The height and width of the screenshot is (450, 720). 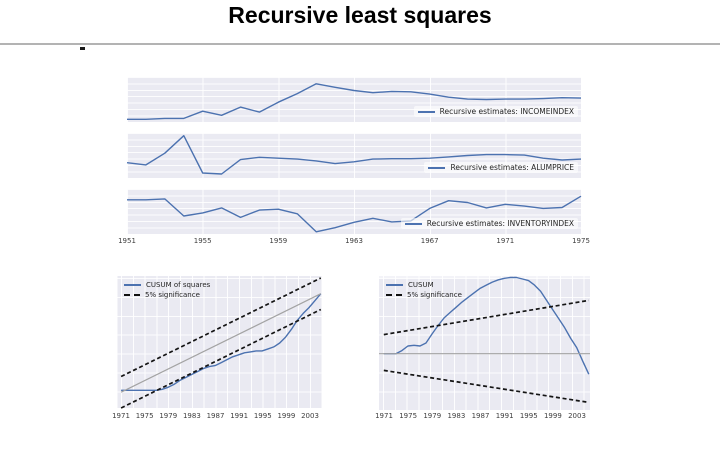 I want to click on legend-label: Recursive estimates: ALUMPRICE, so click(x=512, y=167).